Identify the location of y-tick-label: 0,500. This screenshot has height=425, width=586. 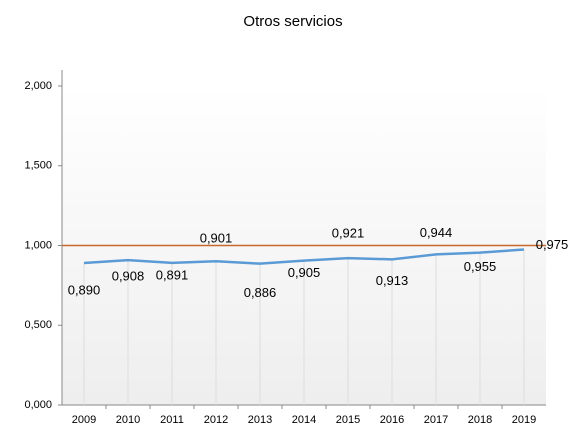
(38, 325).